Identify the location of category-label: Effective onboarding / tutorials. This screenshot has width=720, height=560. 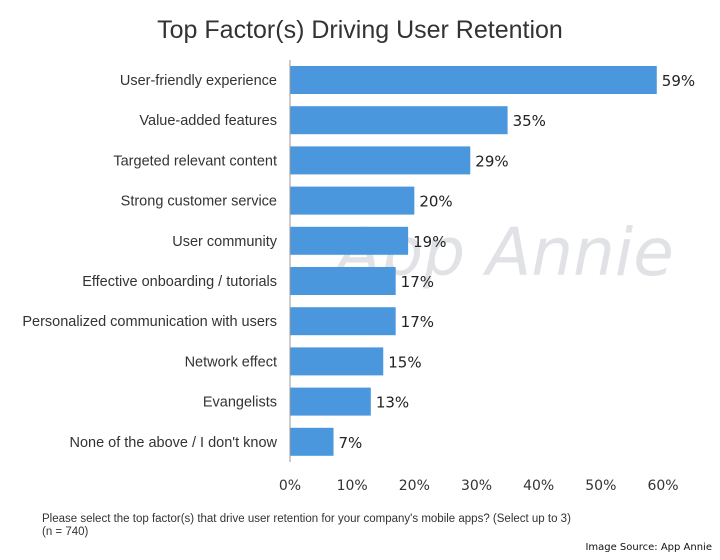
(179, 282).